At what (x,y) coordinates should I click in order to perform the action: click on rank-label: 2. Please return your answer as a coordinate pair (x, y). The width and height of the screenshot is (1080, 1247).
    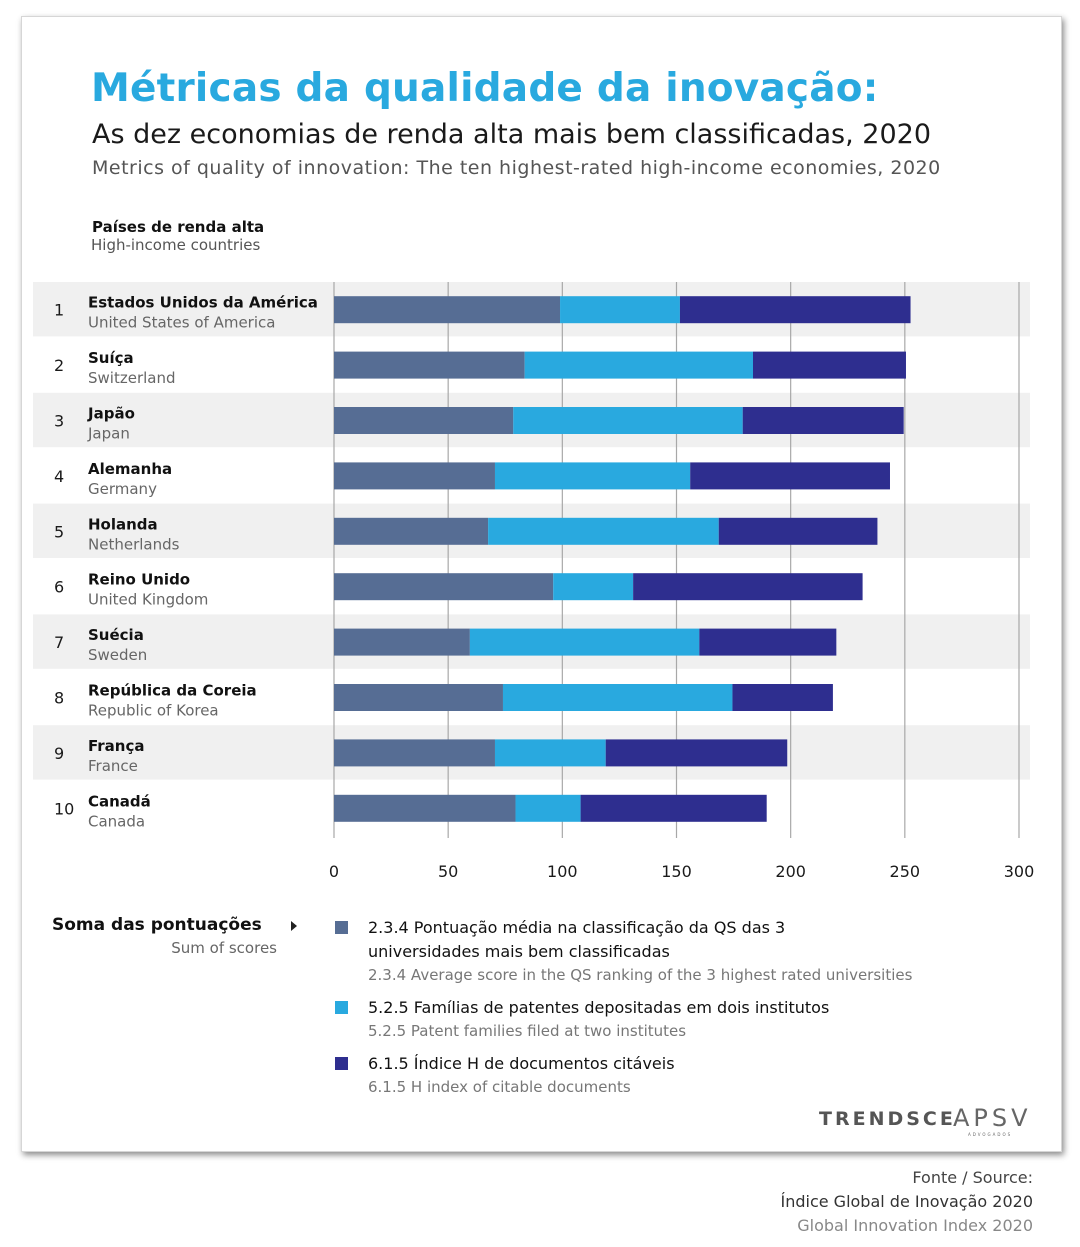
    Looking at the image, I should click on (59, 365).